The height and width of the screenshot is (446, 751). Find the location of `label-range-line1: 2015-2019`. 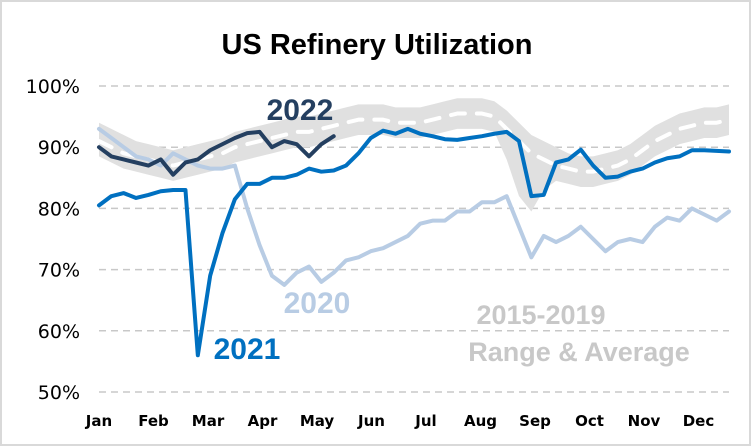

label-range-line1: 2015-2019 is located at coordinates (540, 315).